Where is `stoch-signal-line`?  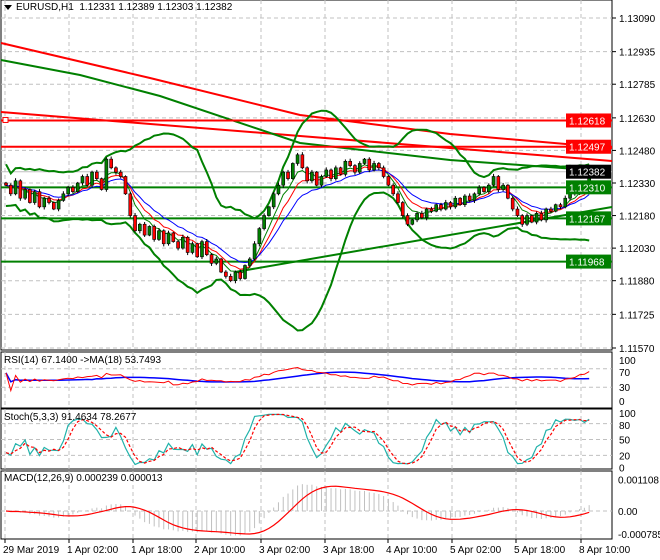 stoch-signal-line is located at coordinates (297, 439).